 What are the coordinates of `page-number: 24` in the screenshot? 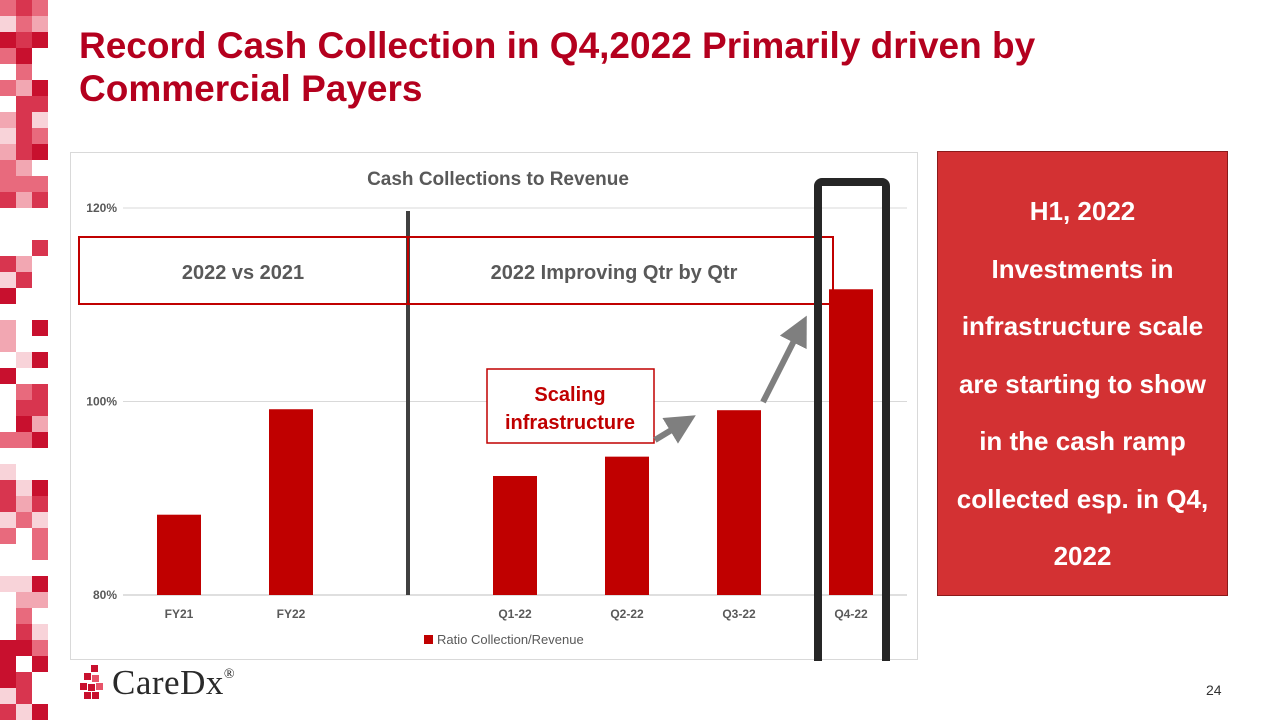 It's located at (1214, 690).